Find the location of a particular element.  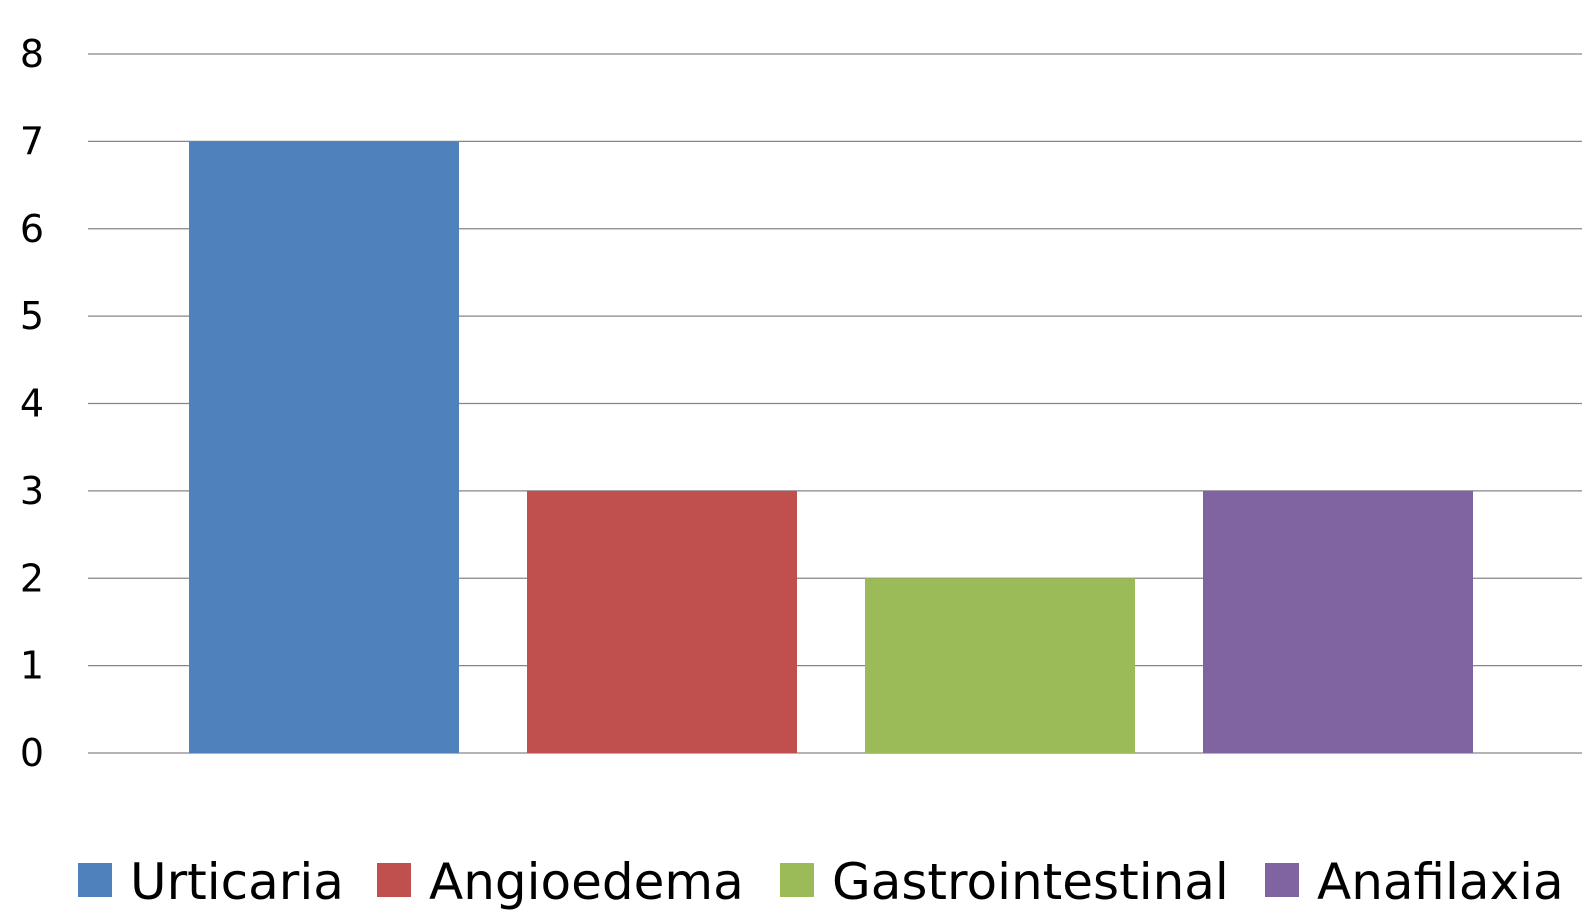

y-tick-label: 7 is located at coordinates (32, 141).